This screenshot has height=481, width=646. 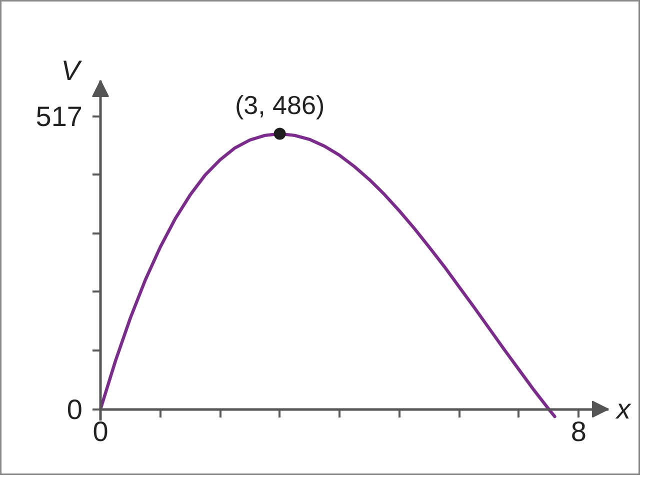 I want to click on y-axis-title: V, so click(x=71, y=70).